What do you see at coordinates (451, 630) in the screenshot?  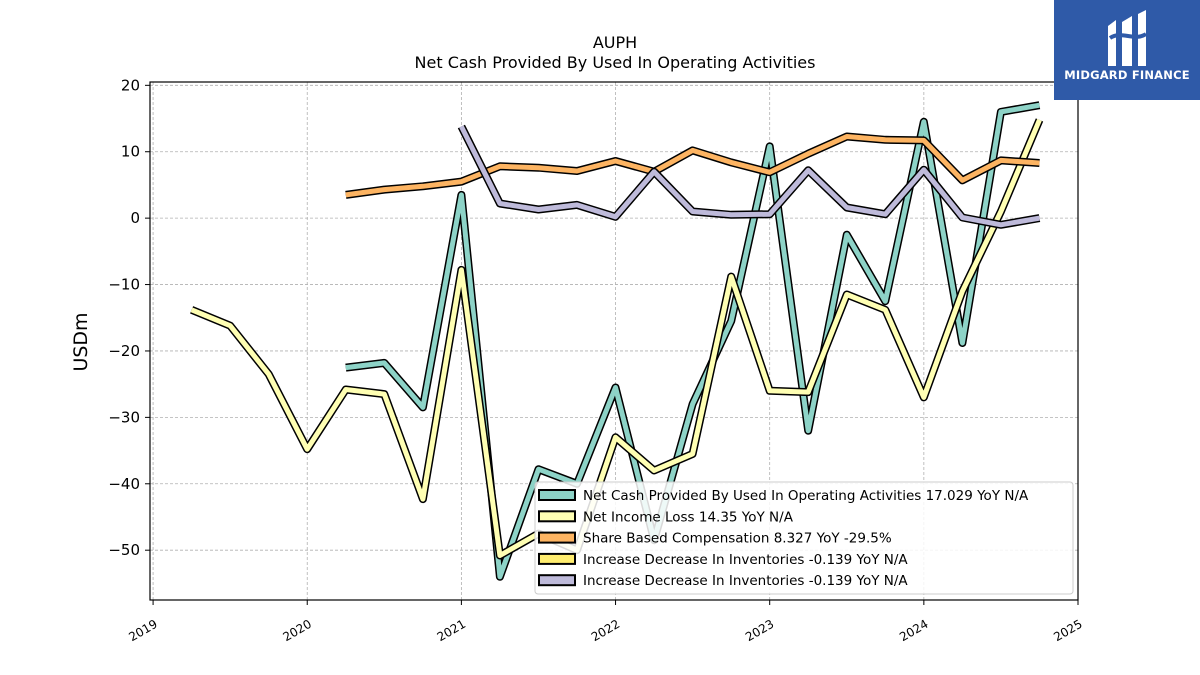 I see `x-tick-label: 2021` at bounding box center [451, 630].